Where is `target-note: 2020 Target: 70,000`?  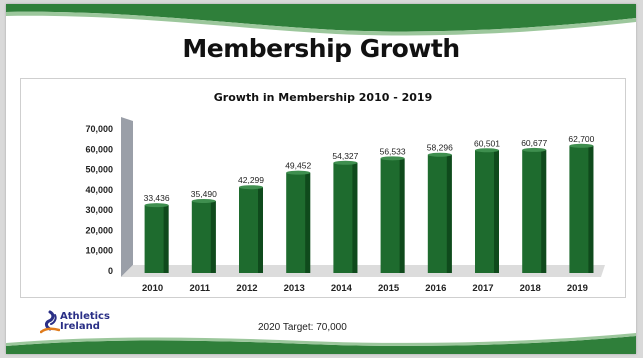
target-note: 2020 Target: 70,000 is located at coordinates (302, 327).